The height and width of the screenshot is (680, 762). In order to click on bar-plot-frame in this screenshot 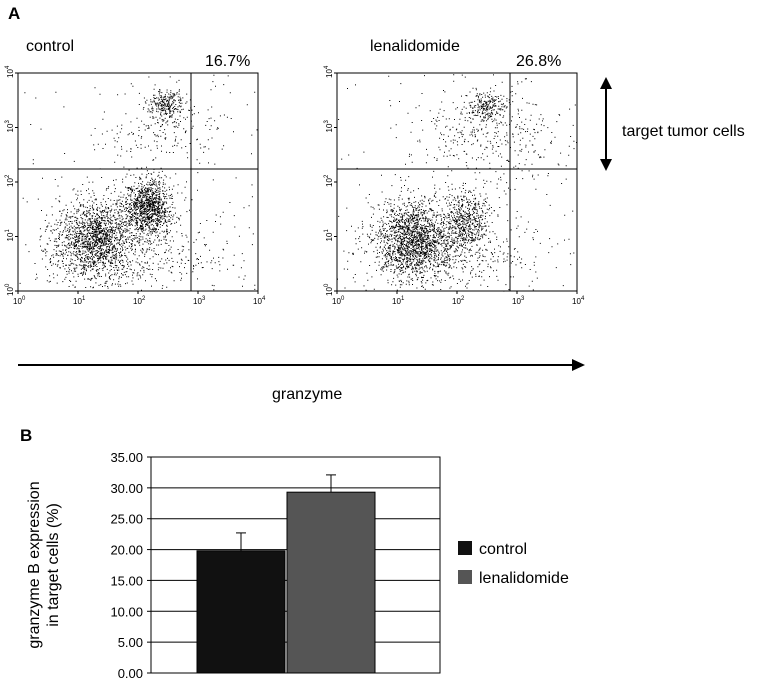, I will do `click(295, 565)`.